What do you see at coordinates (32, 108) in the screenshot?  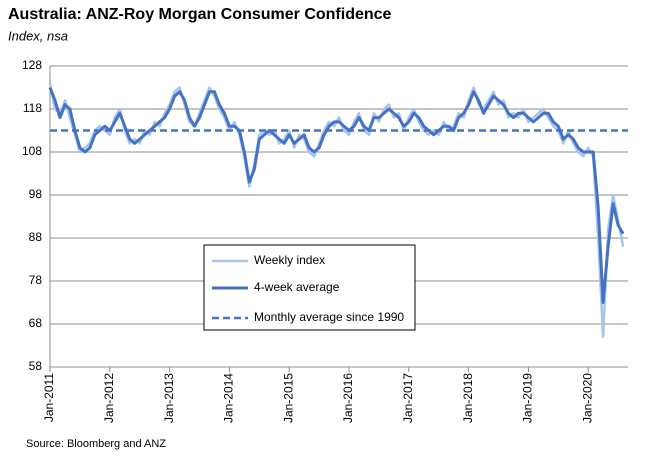 I see `y-tick-label: 118` at bounding box center [32, 108].